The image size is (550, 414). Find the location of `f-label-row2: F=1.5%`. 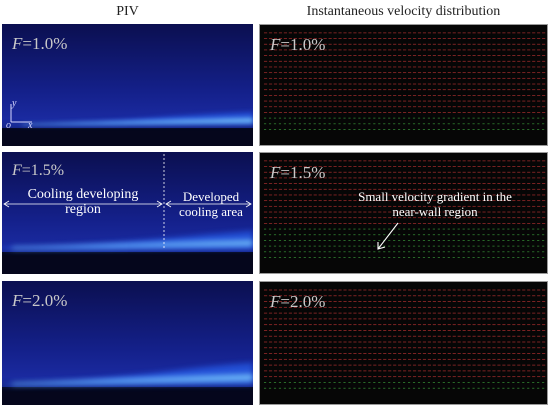

f-label-row2: F=1.5% is located at coordinates (38, 170).